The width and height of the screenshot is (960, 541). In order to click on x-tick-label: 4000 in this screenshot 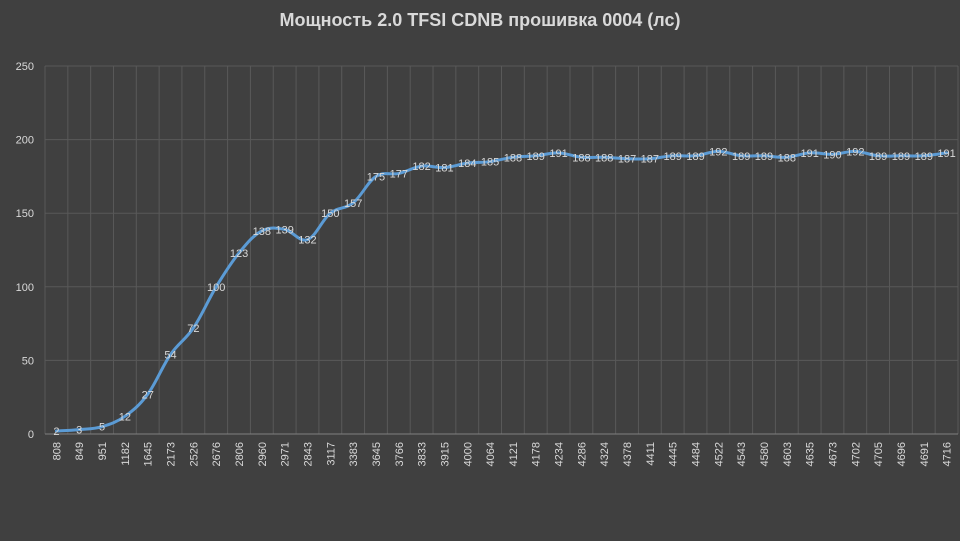, I will do `click(468, 454)`.